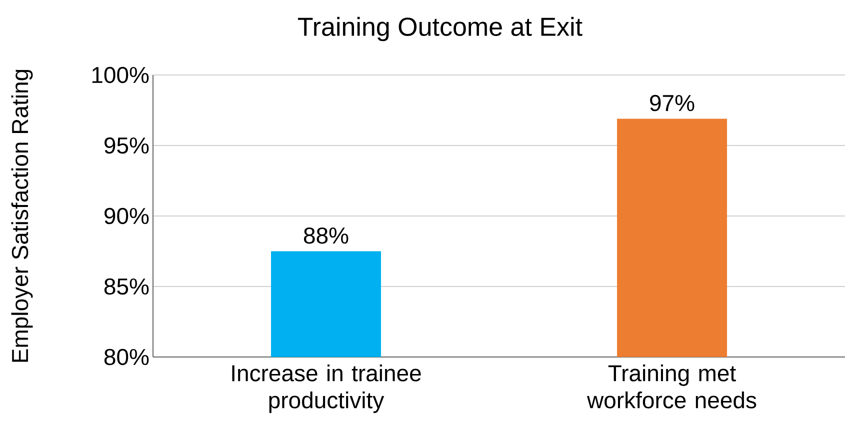  What do you see at coordinates (326, 388) in the screenshot?
I see `x-tick-label: Increase in trainee productivity` at bounding box center [326, 388].